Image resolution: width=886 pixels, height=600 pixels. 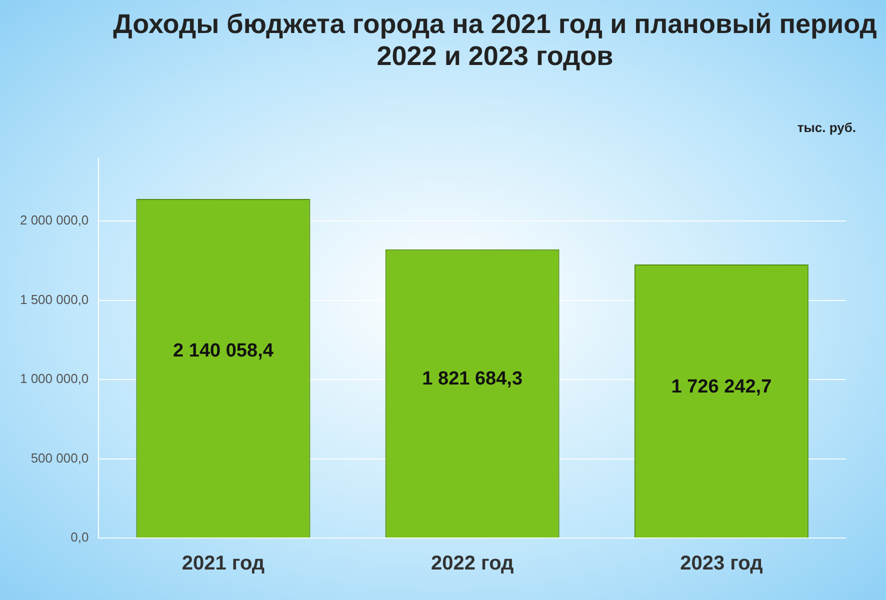 I want to click on y-tick-label: 0,0, so click(x=79, y=537).